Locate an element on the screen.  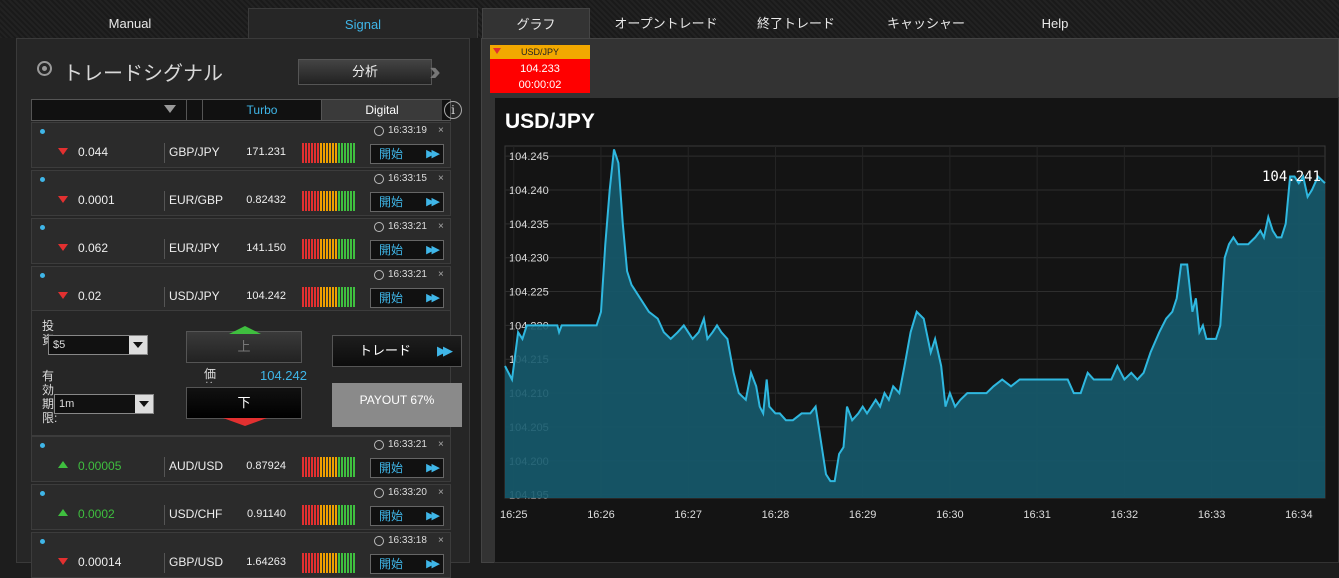
signal-price: 1.64263 is located at coordinates (266, 562).